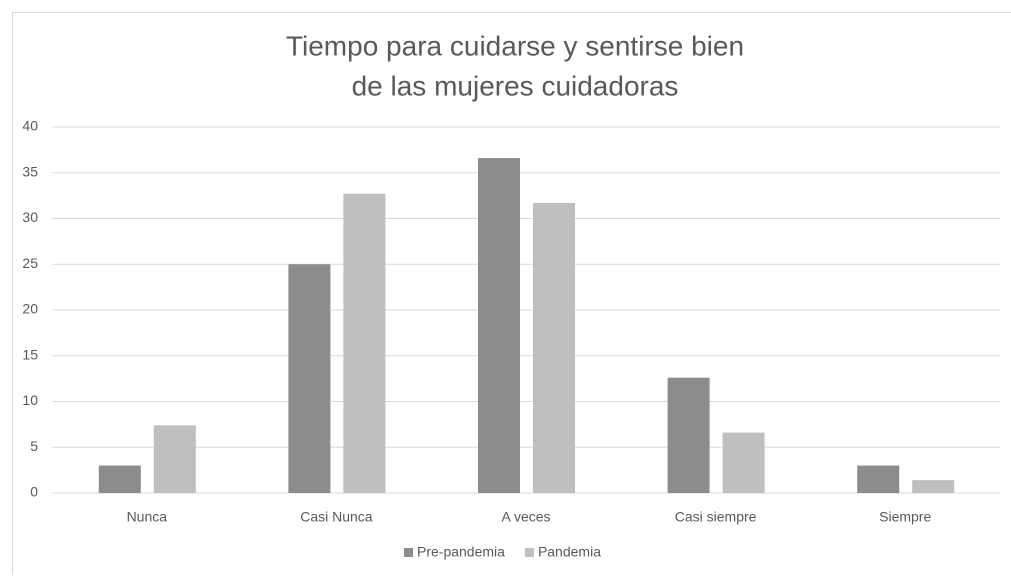 The image size is (1011, 580). Describe the element at coordinates (147, 517) in the screenshot. I see `x-tick-label: Nunca` at that location.